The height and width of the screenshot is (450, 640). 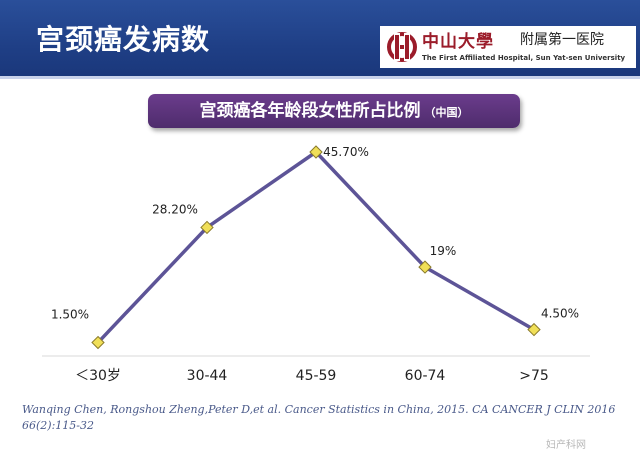 I want to click on x-tick-label: 30-44, so click(x=207, y=376).